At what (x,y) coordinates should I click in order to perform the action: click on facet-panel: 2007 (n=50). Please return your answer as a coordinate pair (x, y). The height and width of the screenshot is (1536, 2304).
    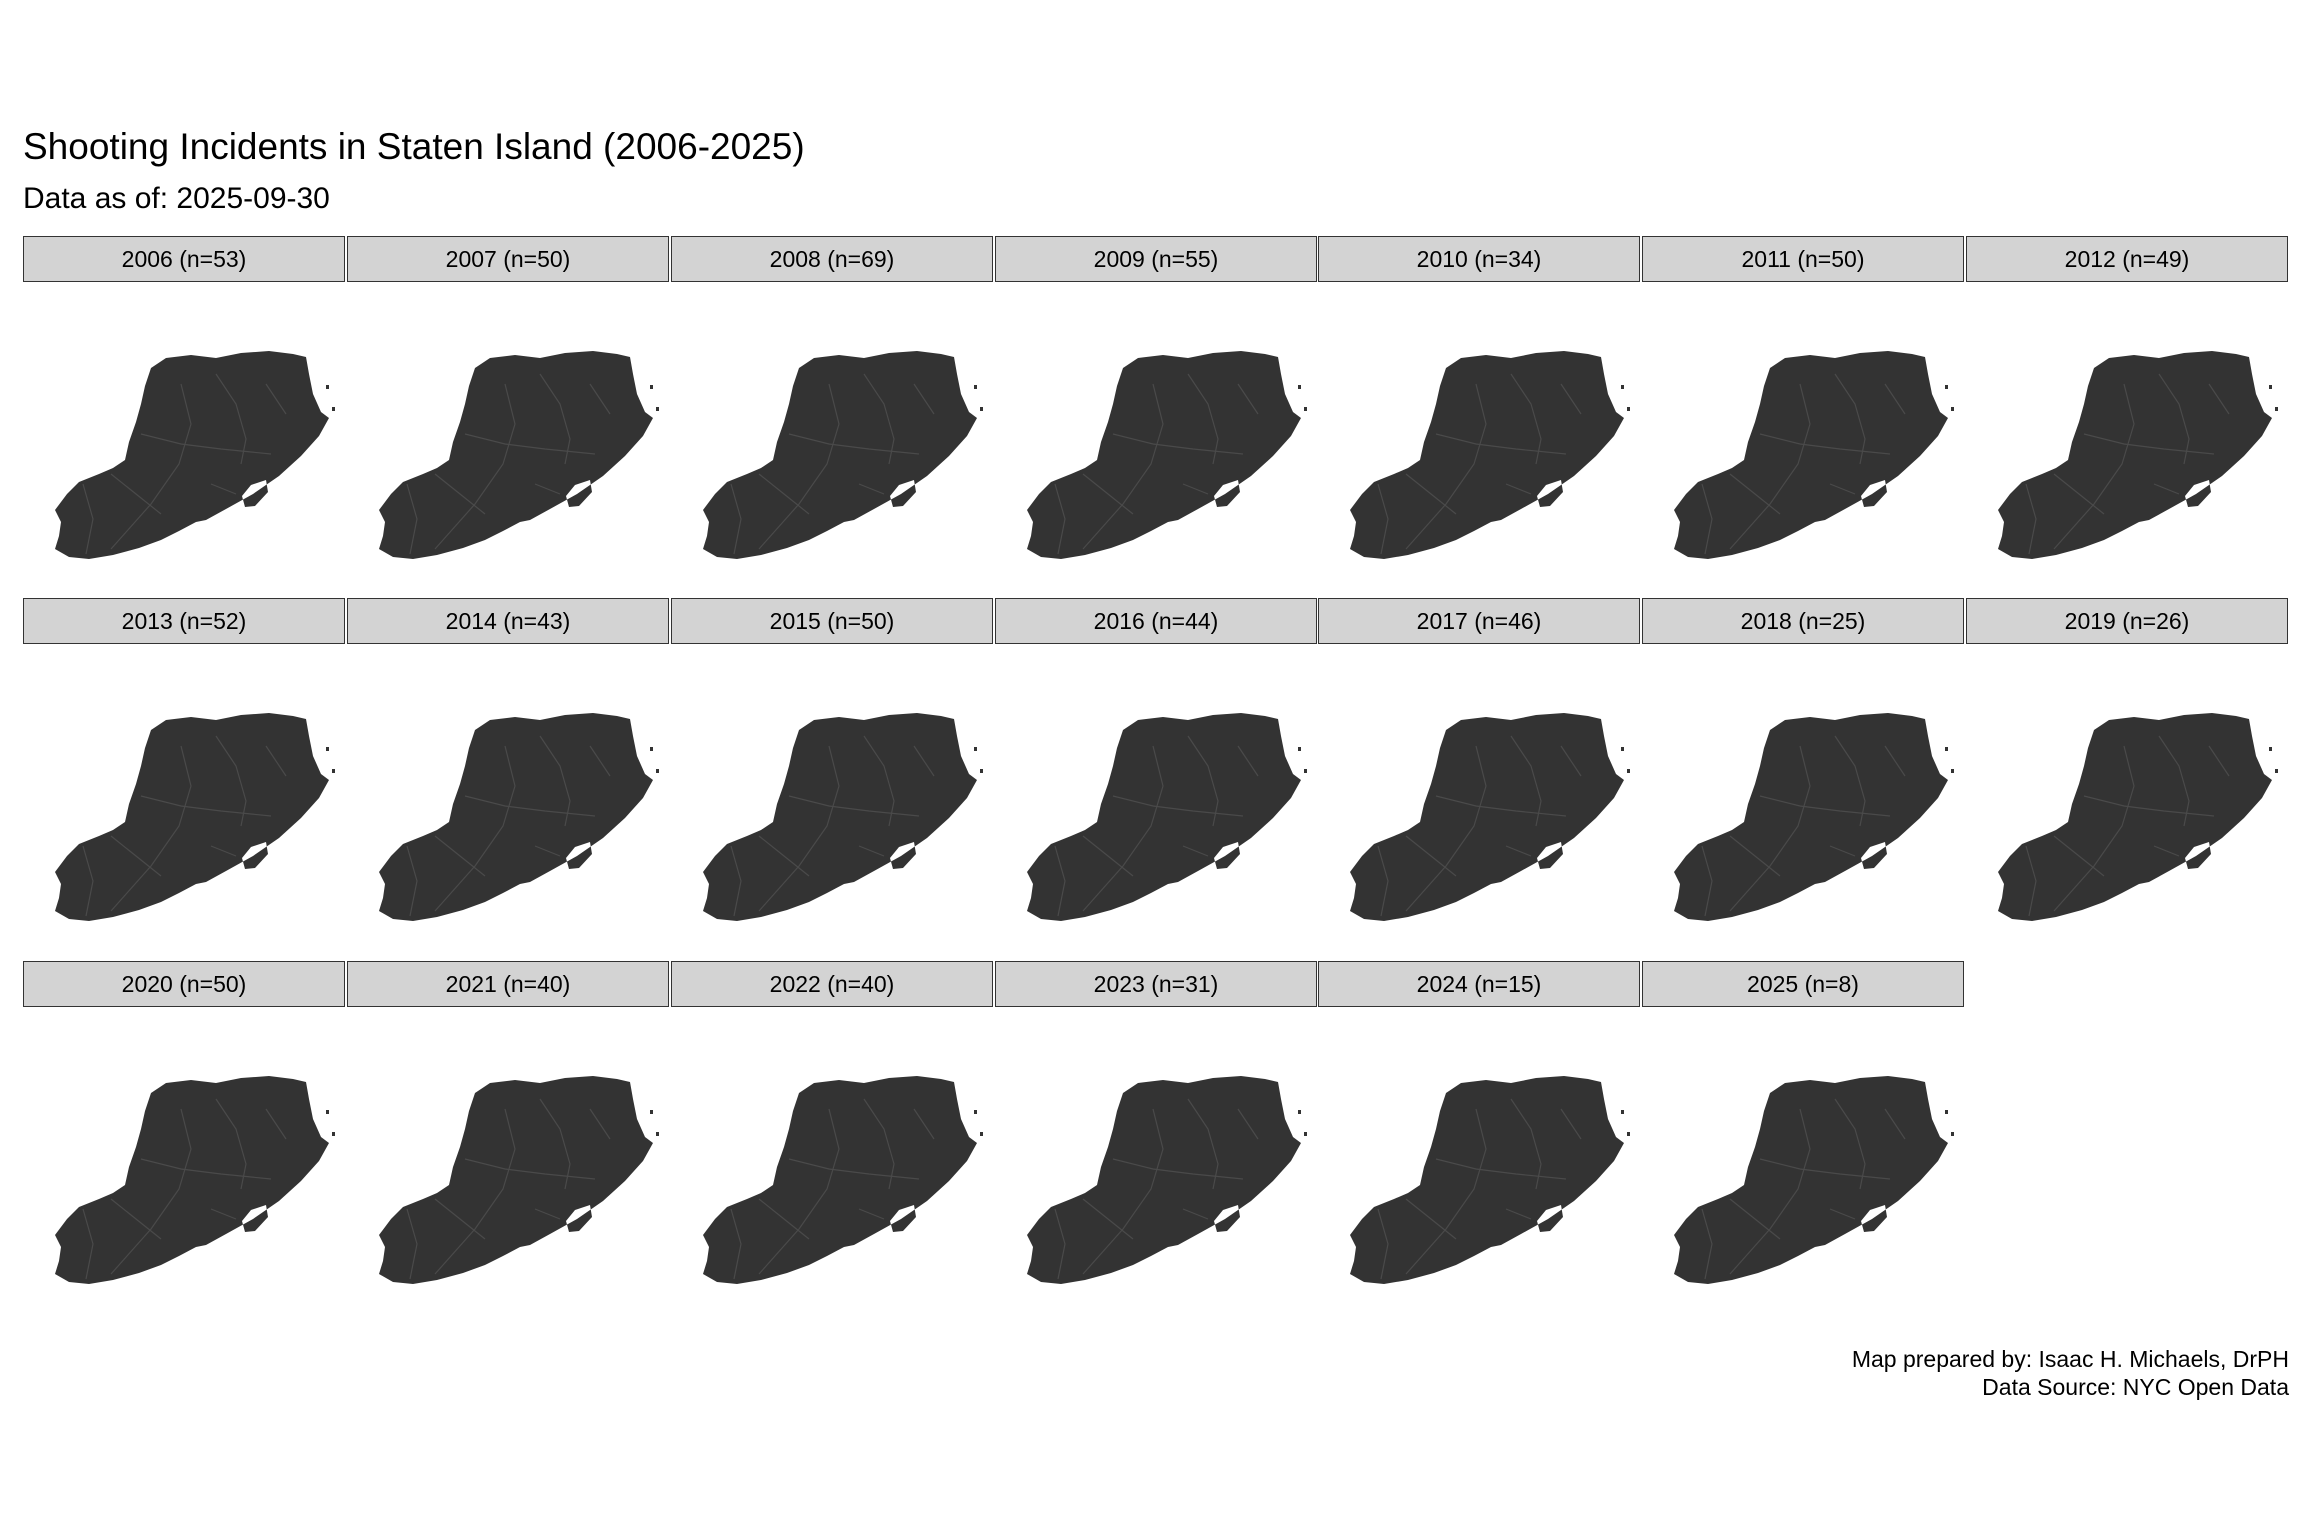
    Looking at the image, I should click on (509, 412).